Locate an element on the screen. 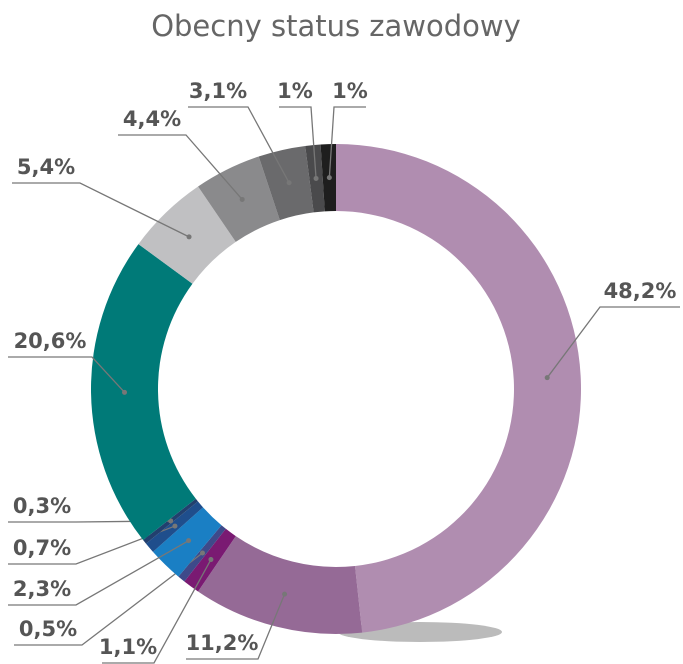 This screenshot has width=683, height=664. data-label: 20,6% is located at coordinates (50, 341).